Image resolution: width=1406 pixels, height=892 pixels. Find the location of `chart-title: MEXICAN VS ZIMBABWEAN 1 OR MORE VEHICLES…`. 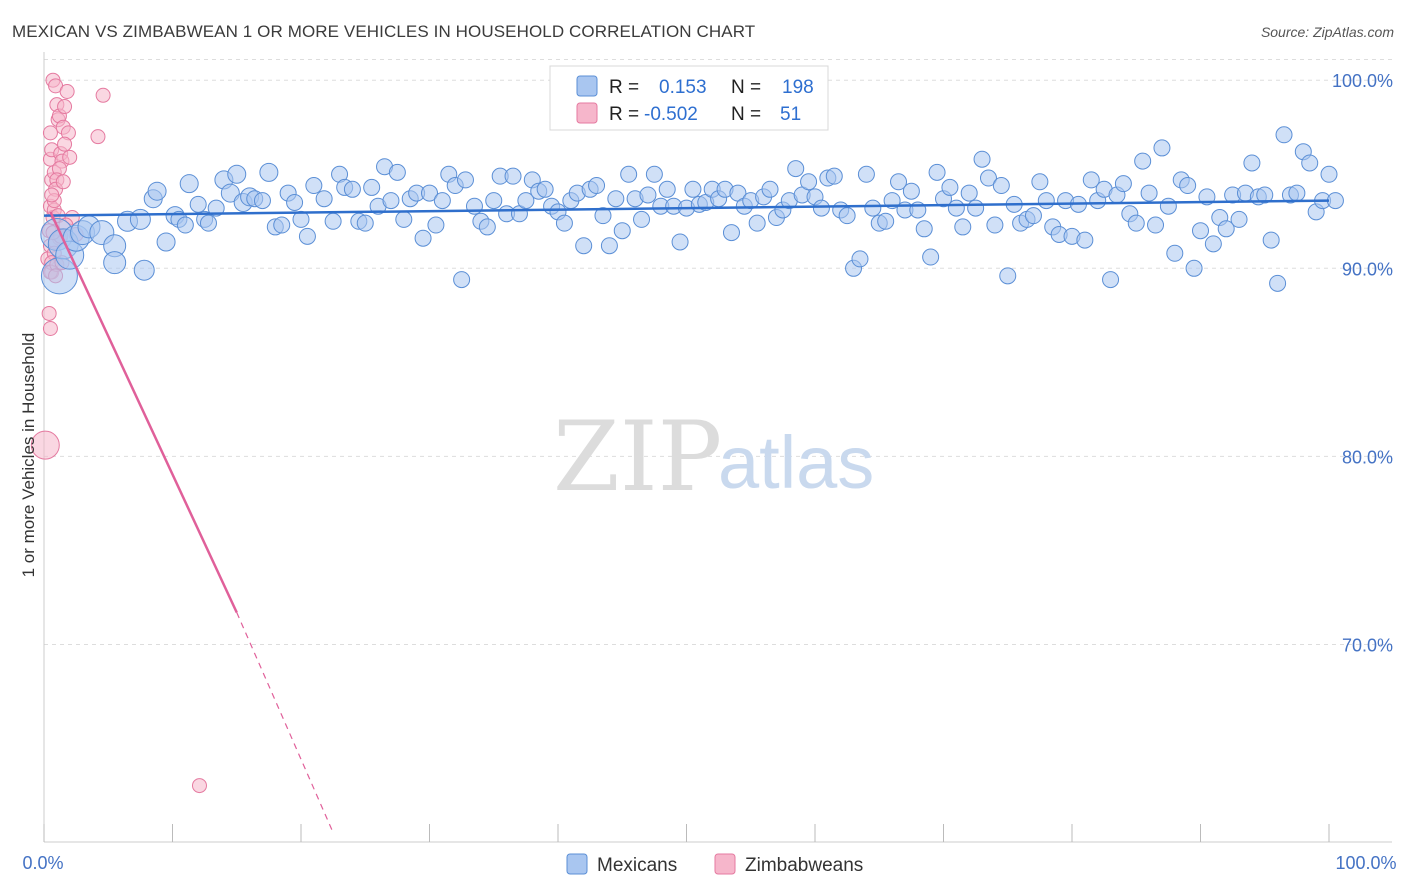

chart-title: MEXICAN VS ZIMBABWEAN 1 OR MORE VEHICLES… is located at coordinates (384, 31).